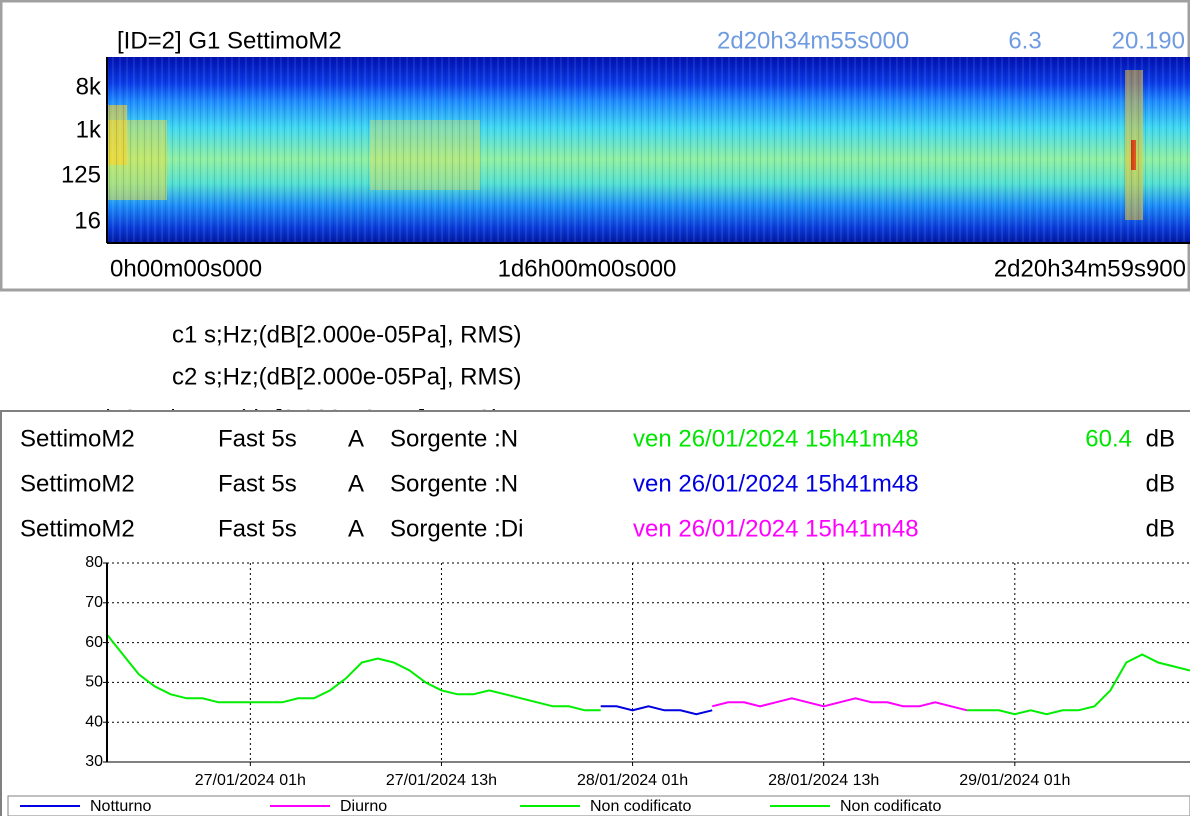  Describe the element at coordinates (363, 806) in the screenshot. I see `legend-label: Diurno` at that location.